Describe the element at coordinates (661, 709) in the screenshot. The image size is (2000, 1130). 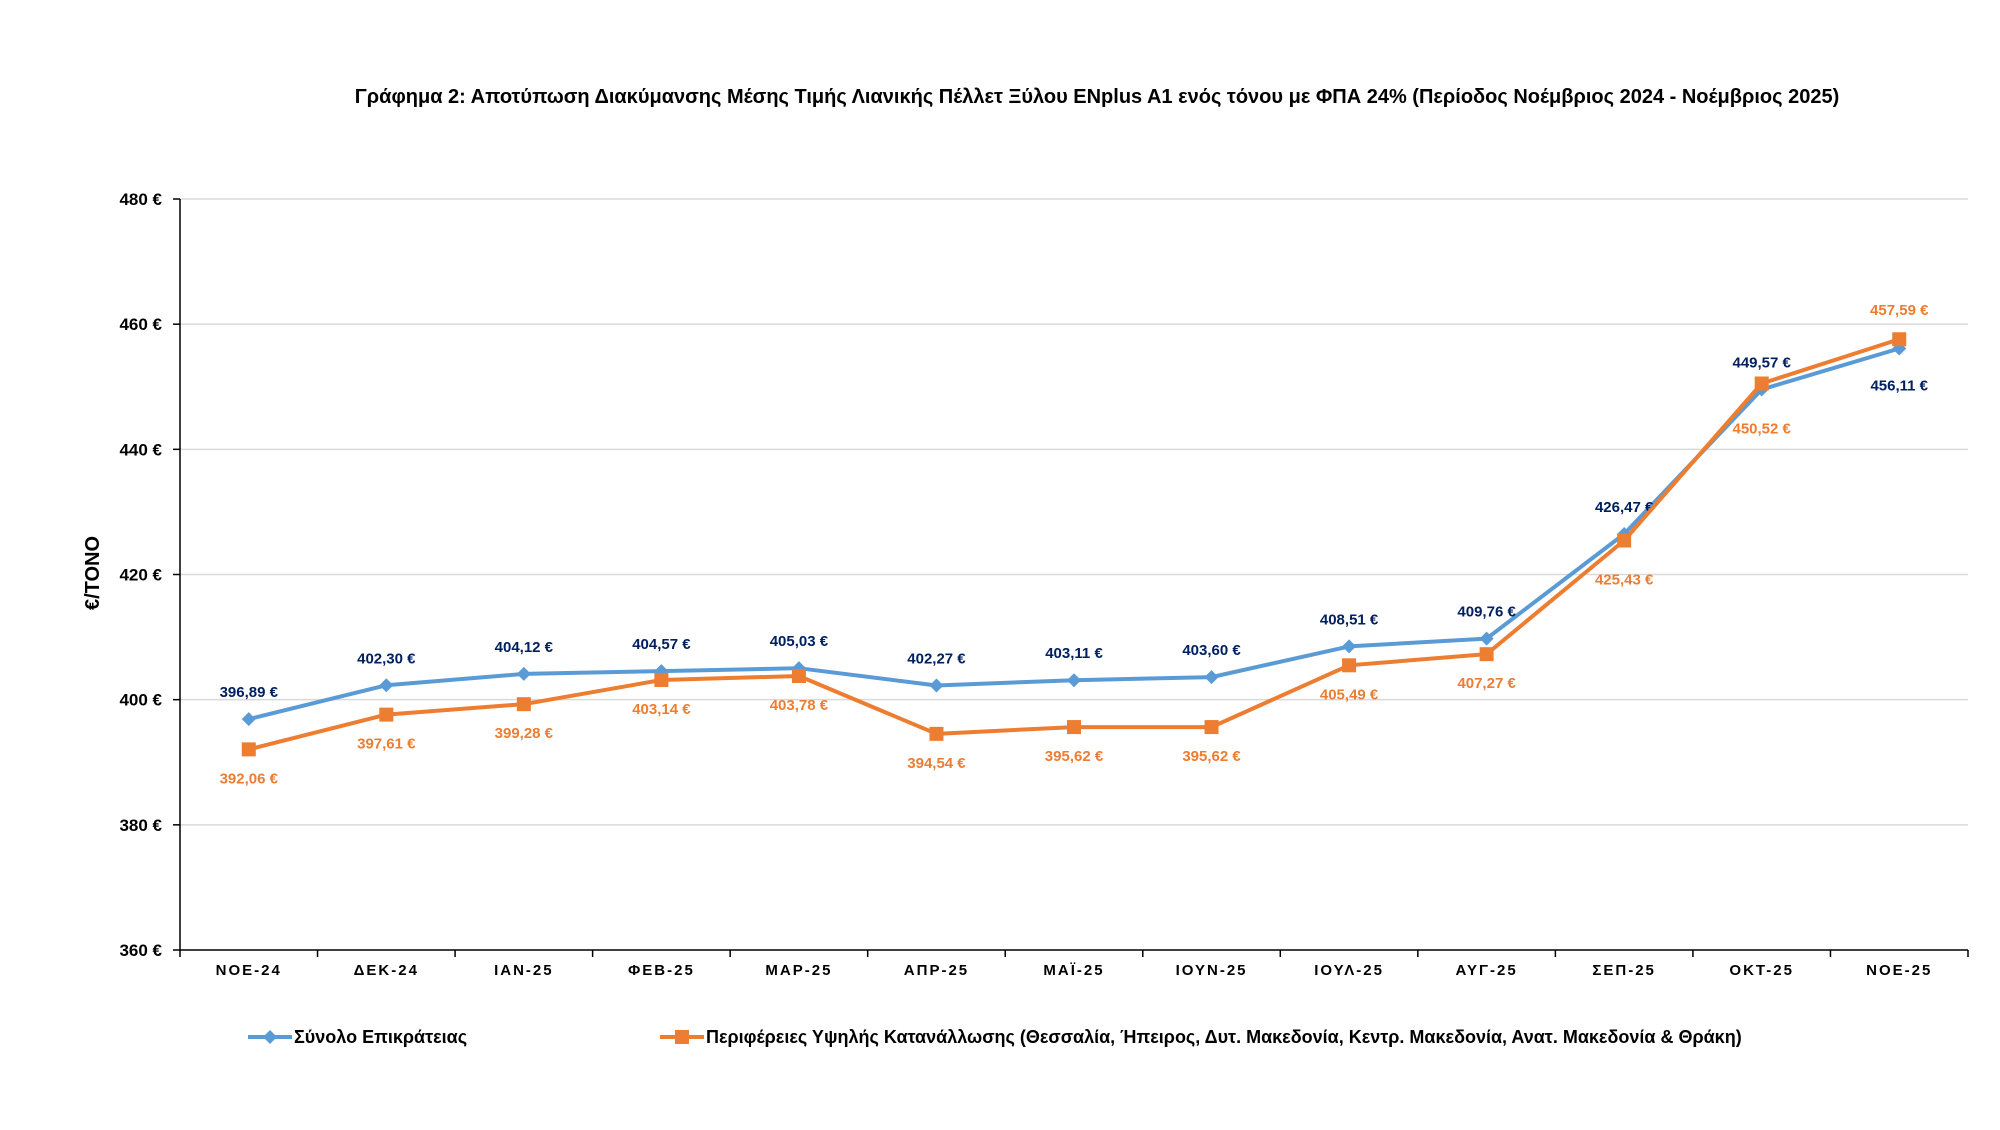
I see `data-label: 403,14 €` at that location.